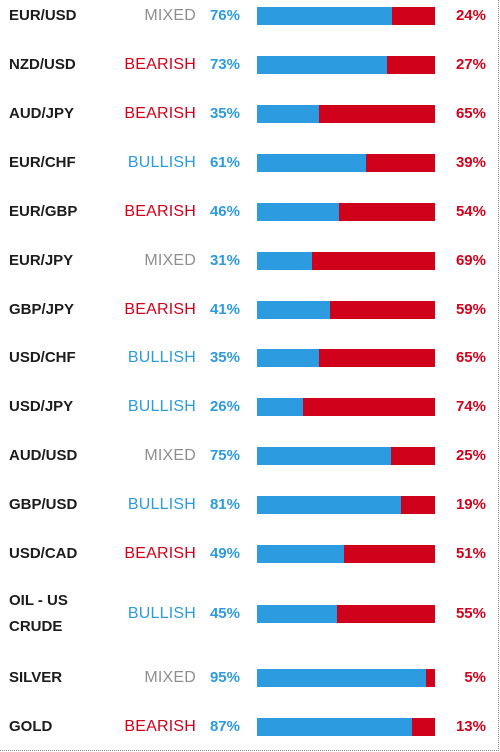 The height and width of the screenshot is (752, 500). Describe the element at coordinates (224, 309) in the screenshot. I see `long-percent: 41%` at that location.